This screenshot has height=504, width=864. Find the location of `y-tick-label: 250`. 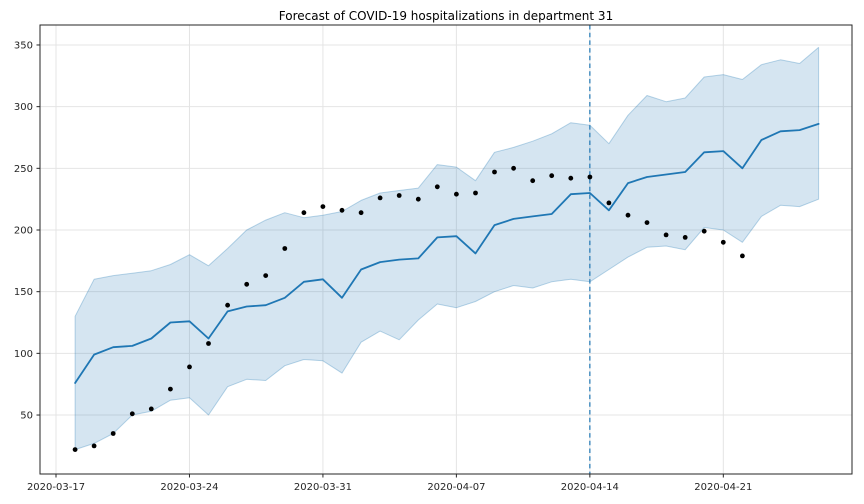

y-tick-label: 250 is located at coordinates (23, 169).